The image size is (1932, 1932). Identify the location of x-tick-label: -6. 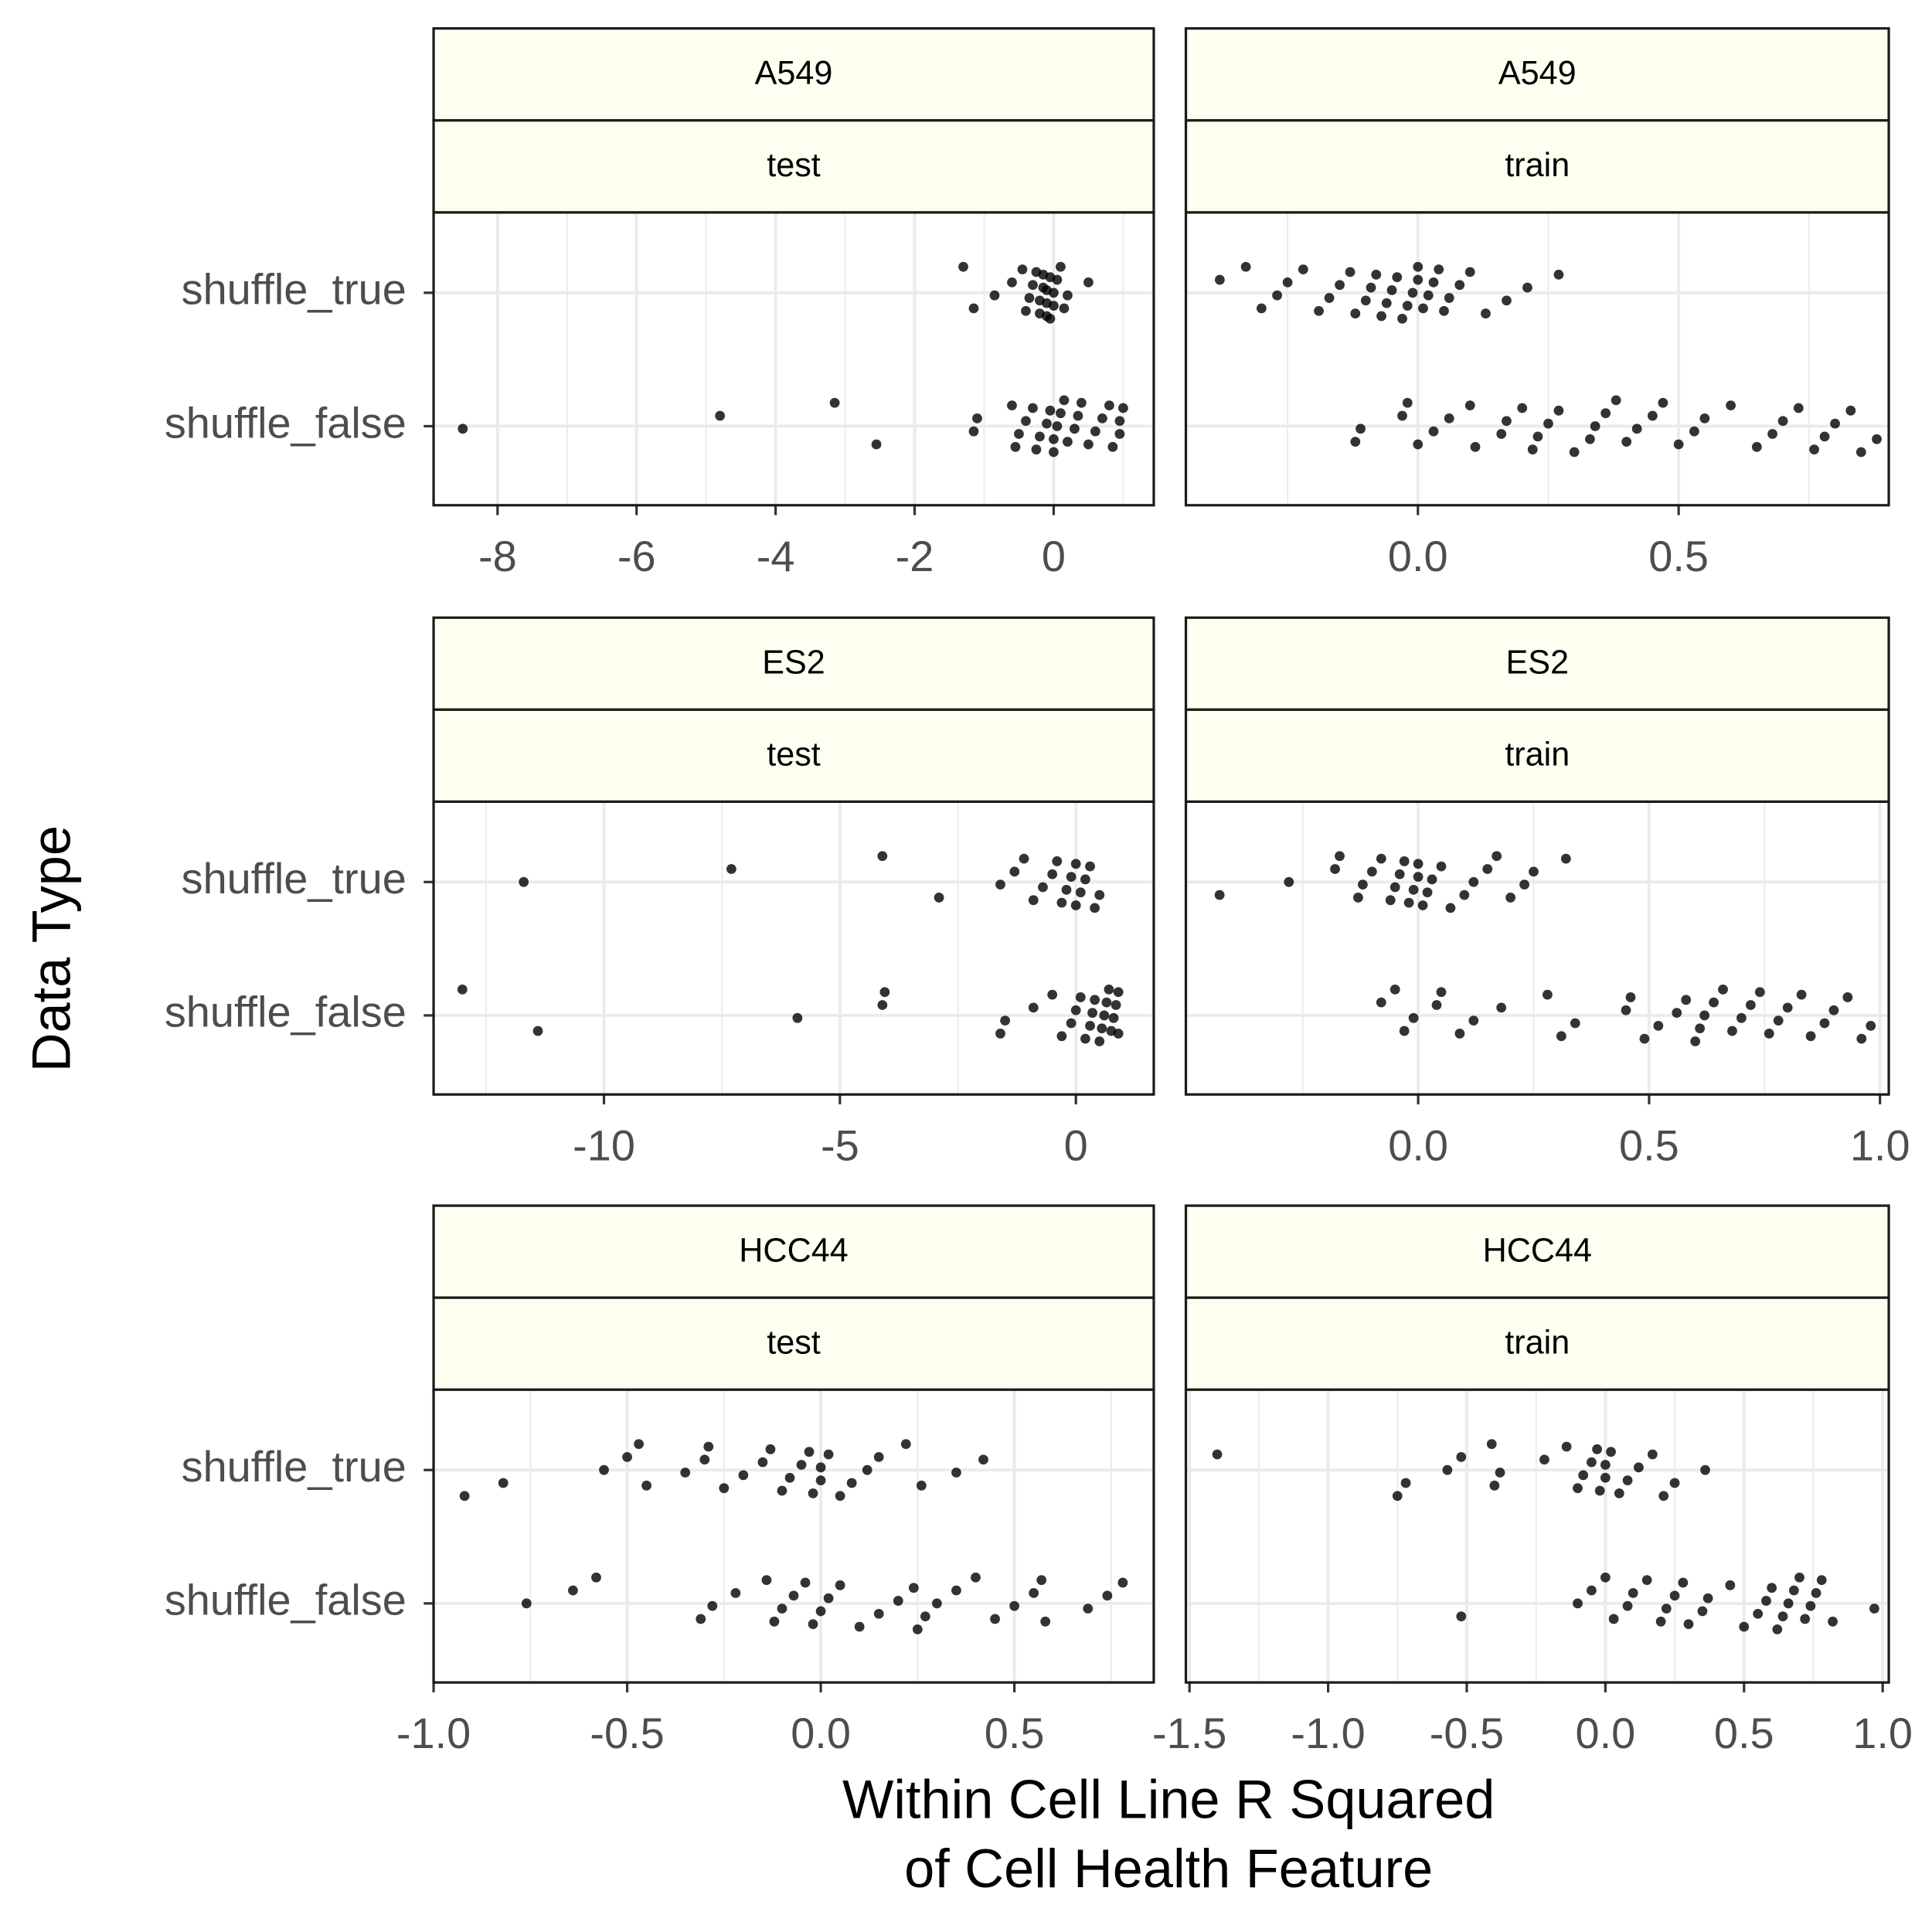
(636, 556).